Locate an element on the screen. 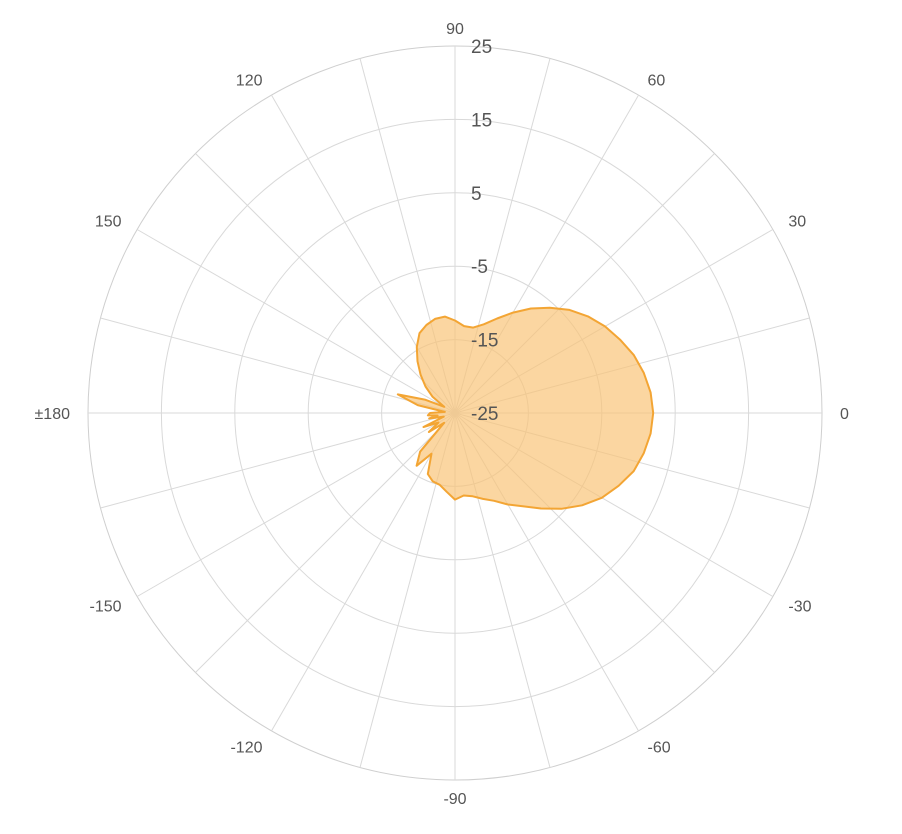 The height and width of the screenshot is (834, 902). radial-tick-label: -25 is located at coordinates (484, 414).